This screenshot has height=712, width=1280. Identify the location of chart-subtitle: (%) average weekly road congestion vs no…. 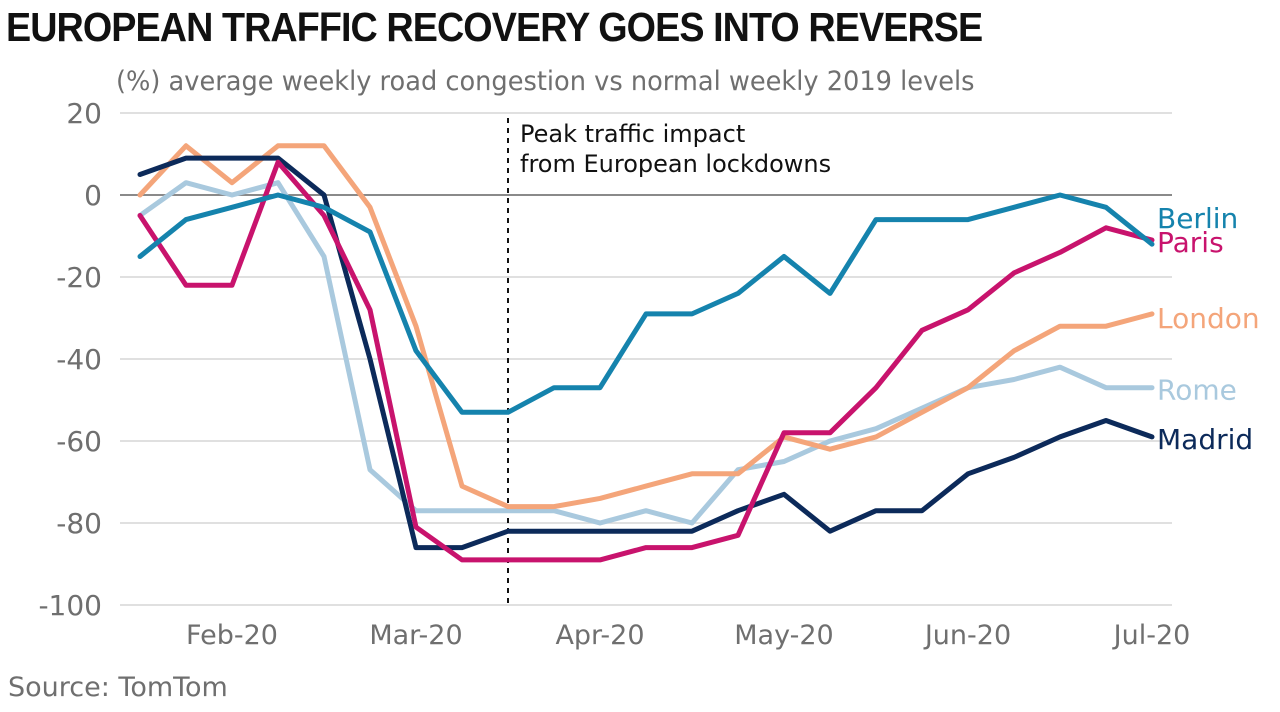
(545, 81).